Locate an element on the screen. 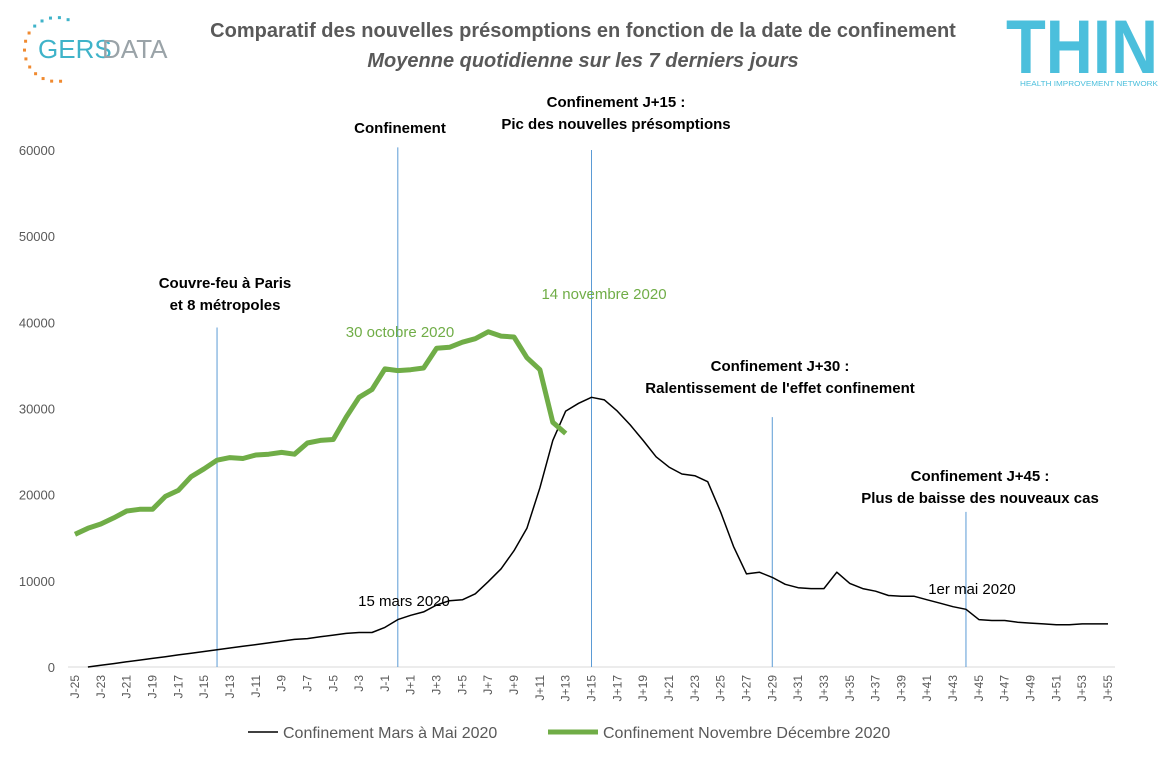 This screenshot has height=760, width=1167. y-tick-label: 10000 is located at coordinates (37, 581).